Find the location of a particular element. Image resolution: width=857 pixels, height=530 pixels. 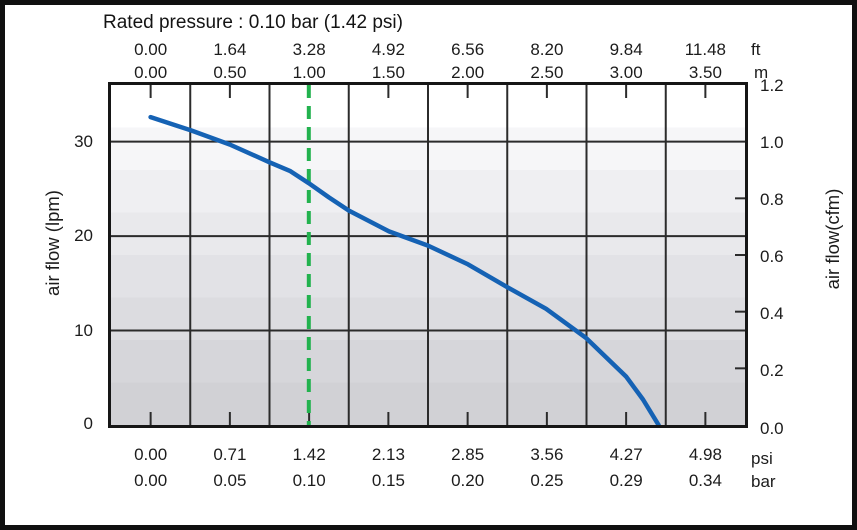

right-axis-tick-label: 0.2 is located at coordinates (772, 370).